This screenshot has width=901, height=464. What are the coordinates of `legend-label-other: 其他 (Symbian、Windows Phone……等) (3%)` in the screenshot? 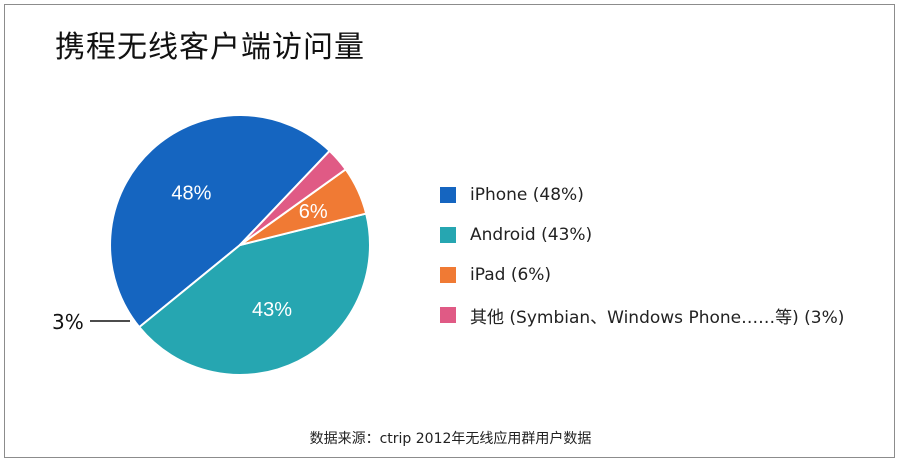 It's located at (657, 317).